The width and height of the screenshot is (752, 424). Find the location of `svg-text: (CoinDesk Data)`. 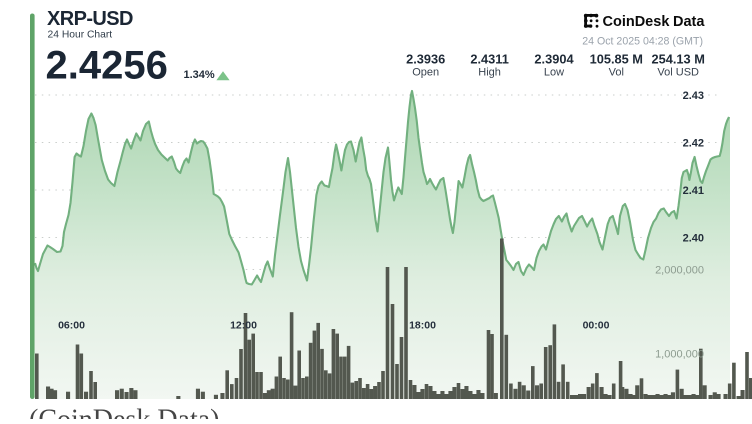

svg-text: (CoinDesk Data) is located at coordinates (124, 412).